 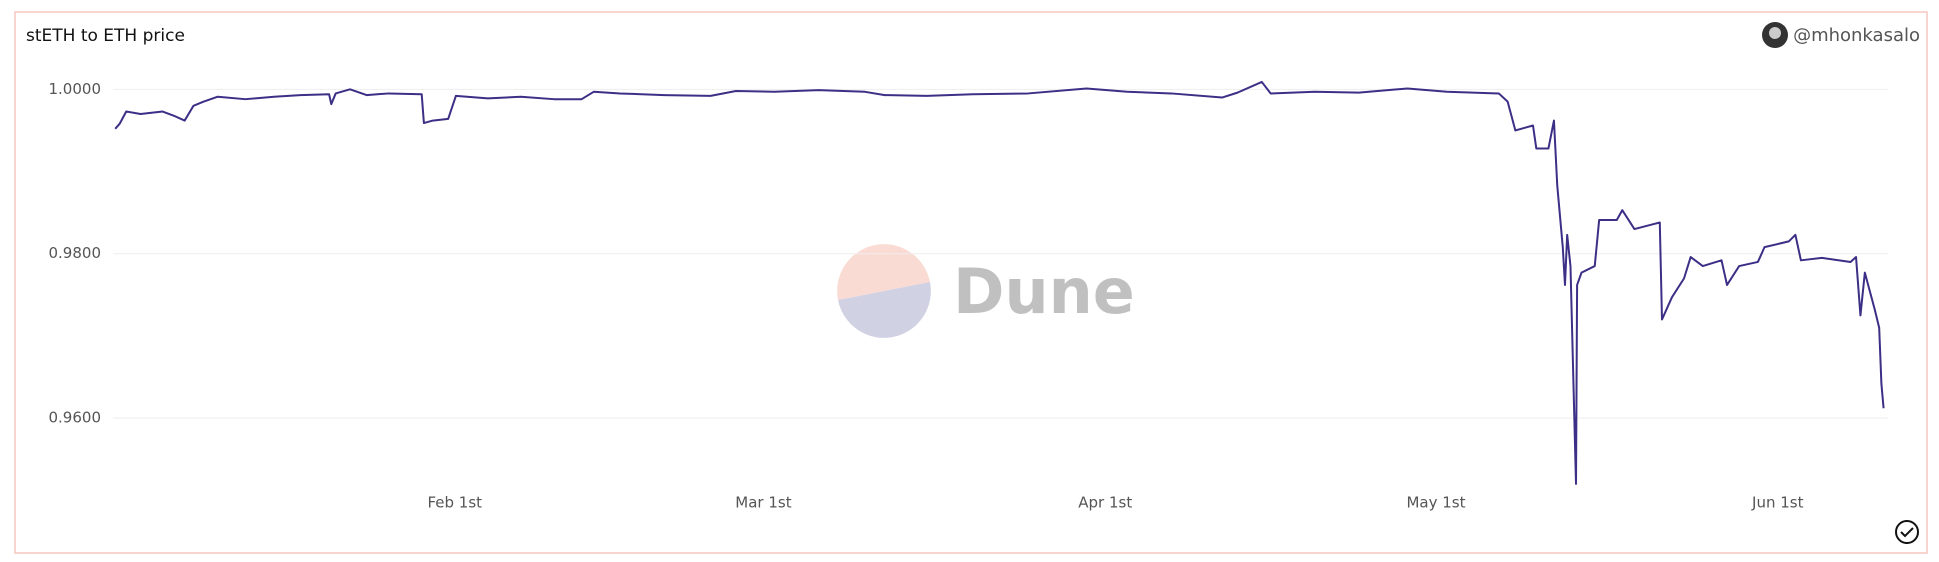 I want to click on x-tick-label: Feb 1st, so click(x=454, y=503).